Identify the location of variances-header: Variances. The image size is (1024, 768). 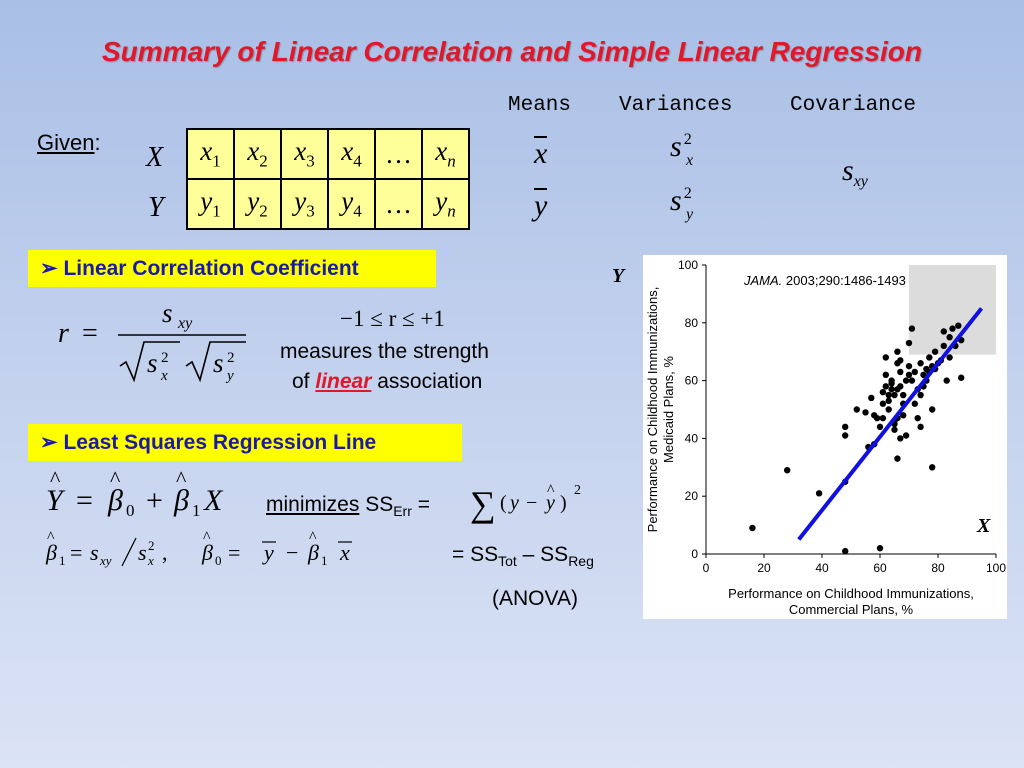
(676, 105).